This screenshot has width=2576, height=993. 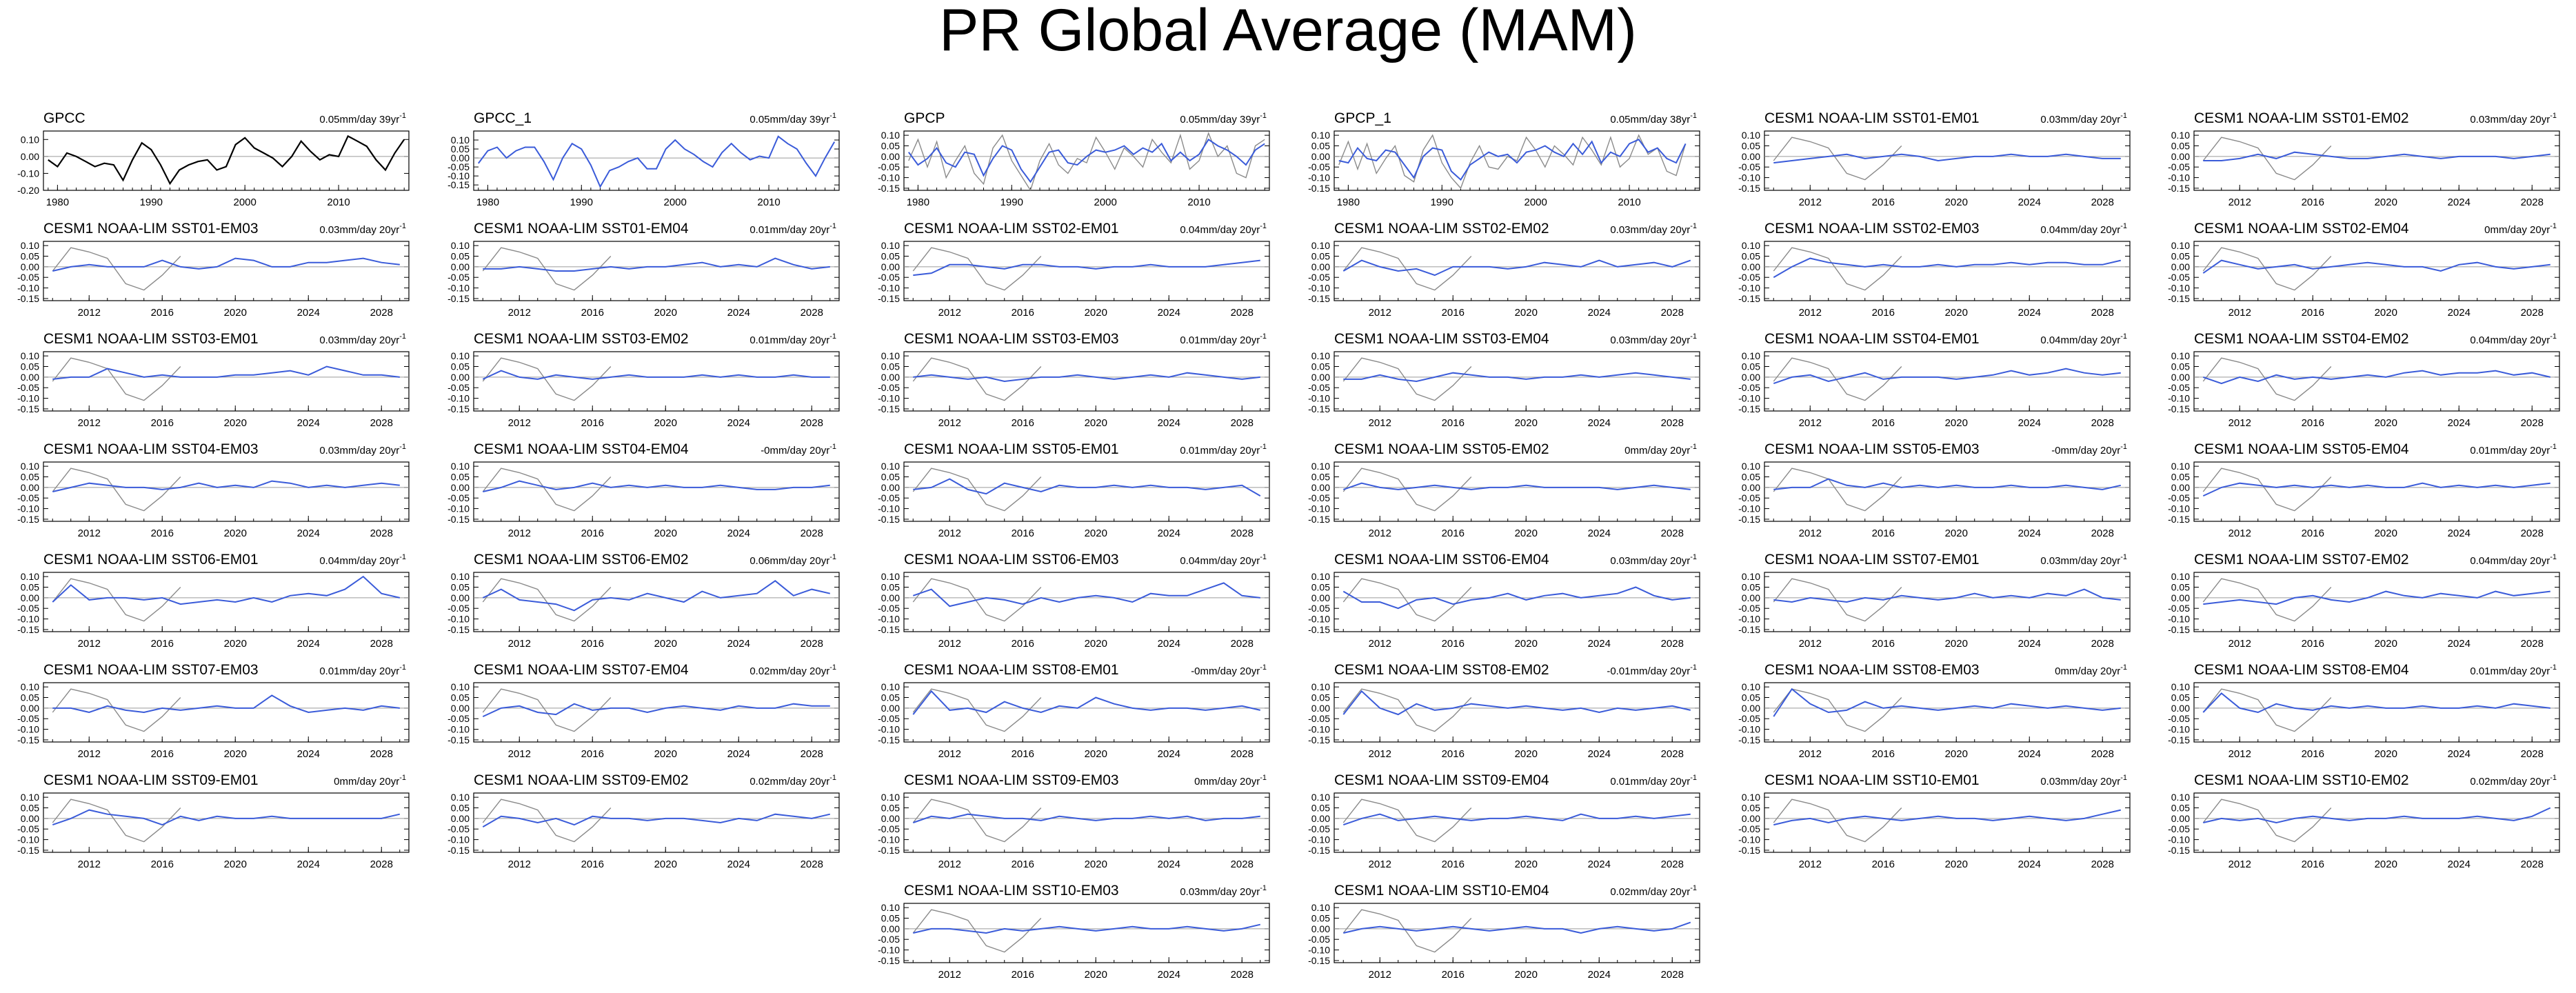 What do you see at coordinates (1441, 229) in the screenshot?
I see `panel-title: CESM1 NOAA-LIM SST02-EM02` at bounding box center [1441, 229].